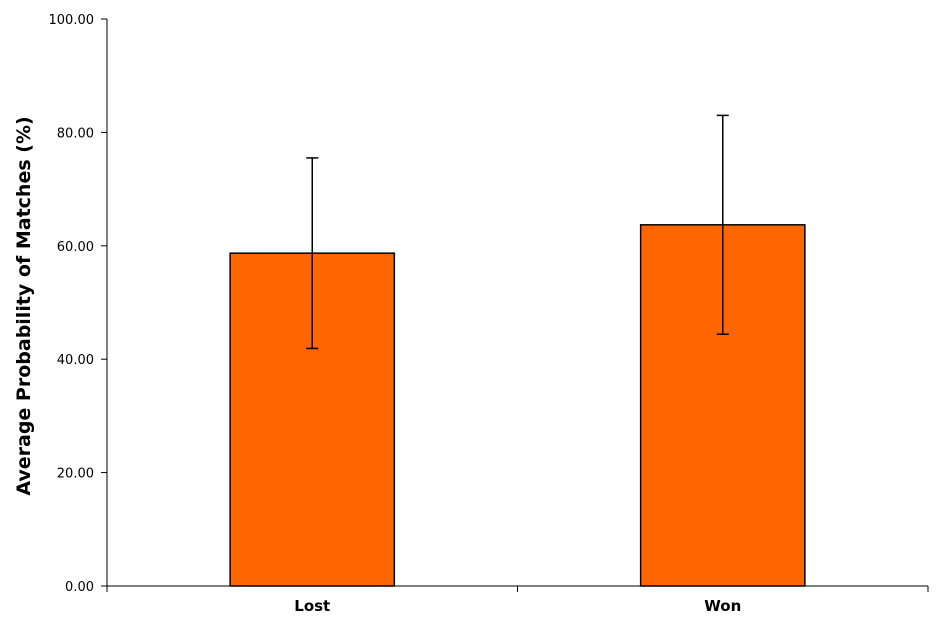  What do you see at coordinates (79, 587) in the screenshot?
I see `y-tick-label: 0.00` at bounding box center [79, 587].